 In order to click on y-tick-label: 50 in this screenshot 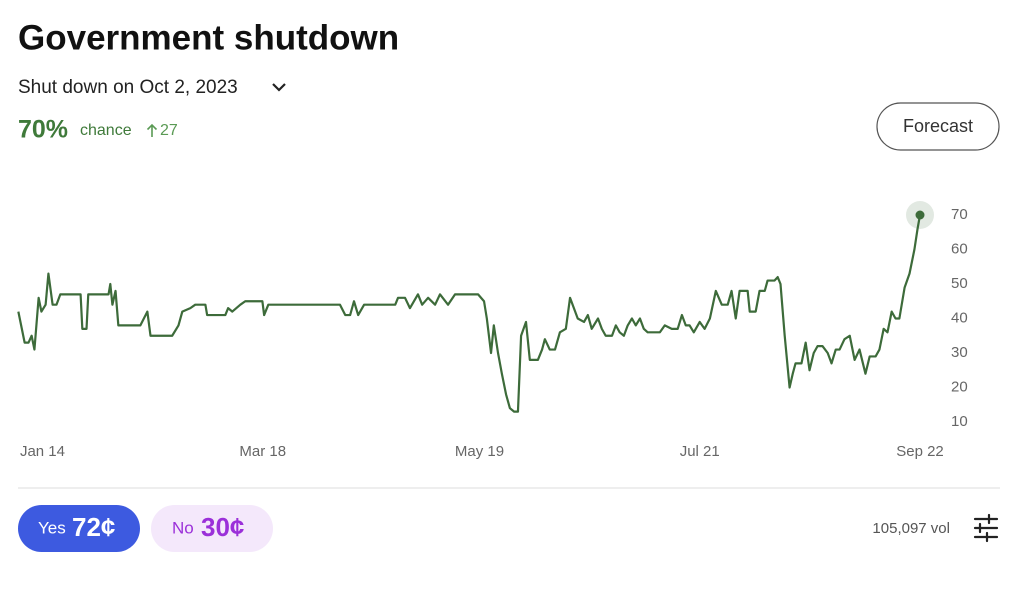, I will do `click(959, 283)`.